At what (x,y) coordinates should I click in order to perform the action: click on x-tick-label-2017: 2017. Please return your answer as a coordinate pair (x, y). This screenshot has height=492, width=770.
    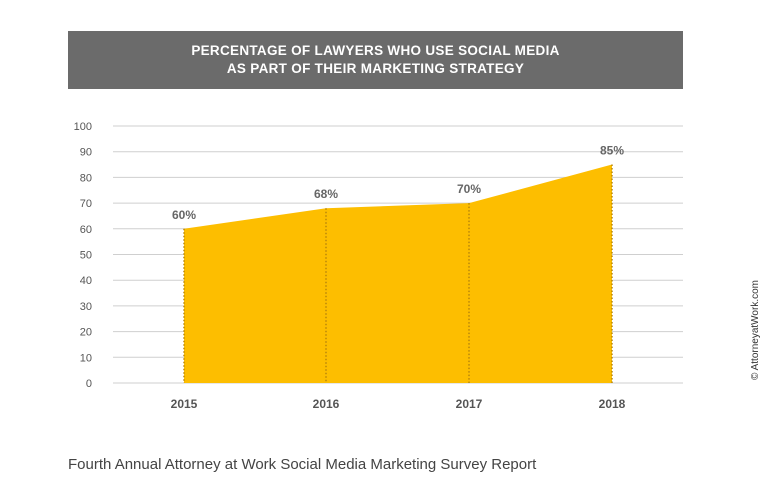
    Looking at the image, I should click on (469, 404).